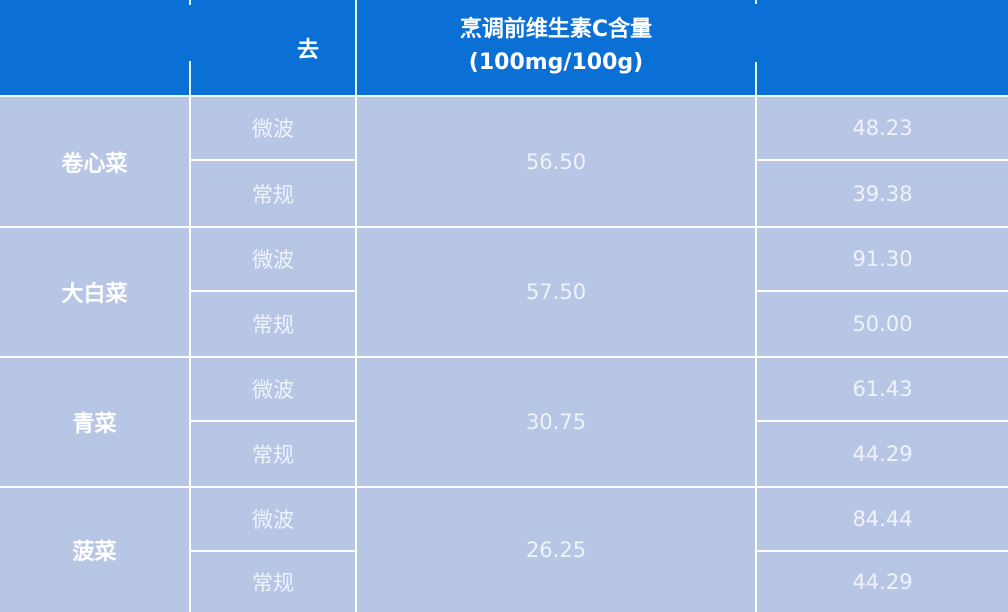  Describe the element at coordinates (882, 193) in the screenshot. I see `conventional-value-cell: 39.38` at that location.